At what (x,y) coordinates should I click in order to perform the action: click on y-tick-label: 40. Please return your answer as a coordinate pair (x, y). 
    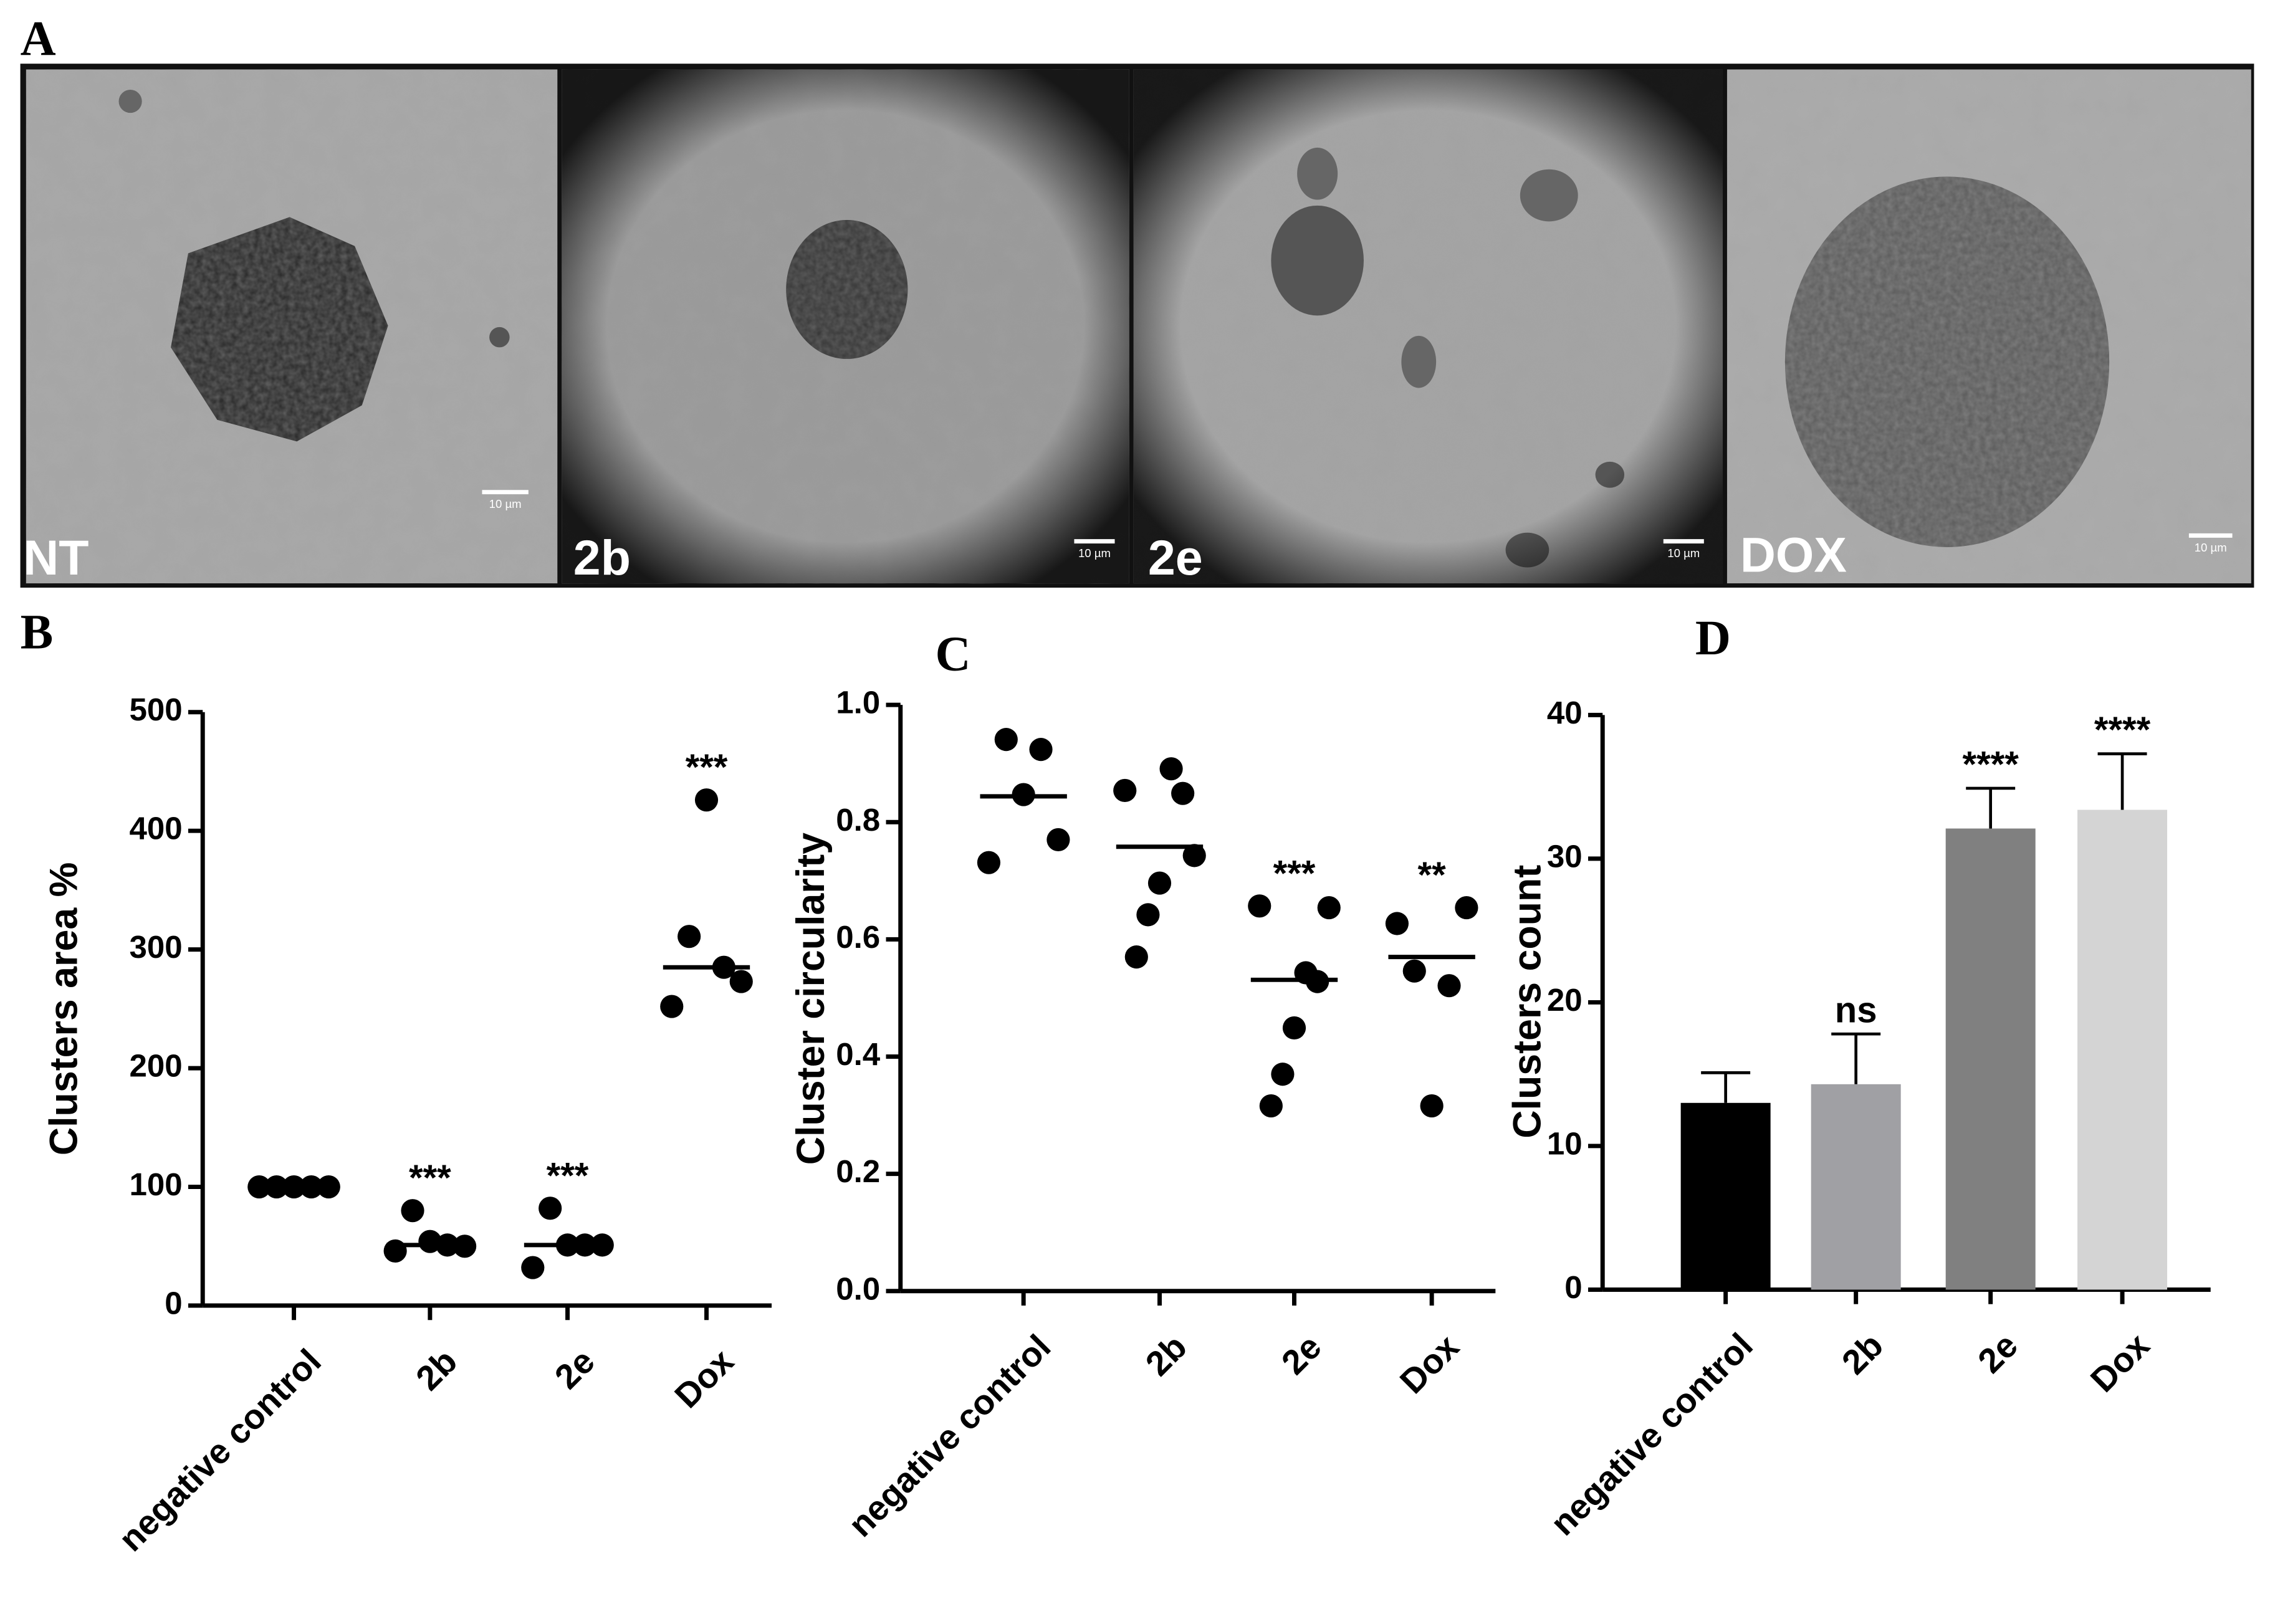
    Looking at the image, I should click on (1565, 712).